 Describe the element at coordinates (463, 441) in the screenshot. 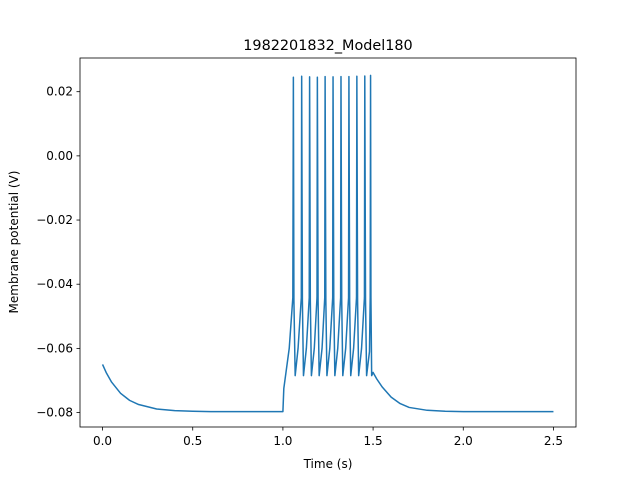

I see `x-tick-label: 2.0` at that location.